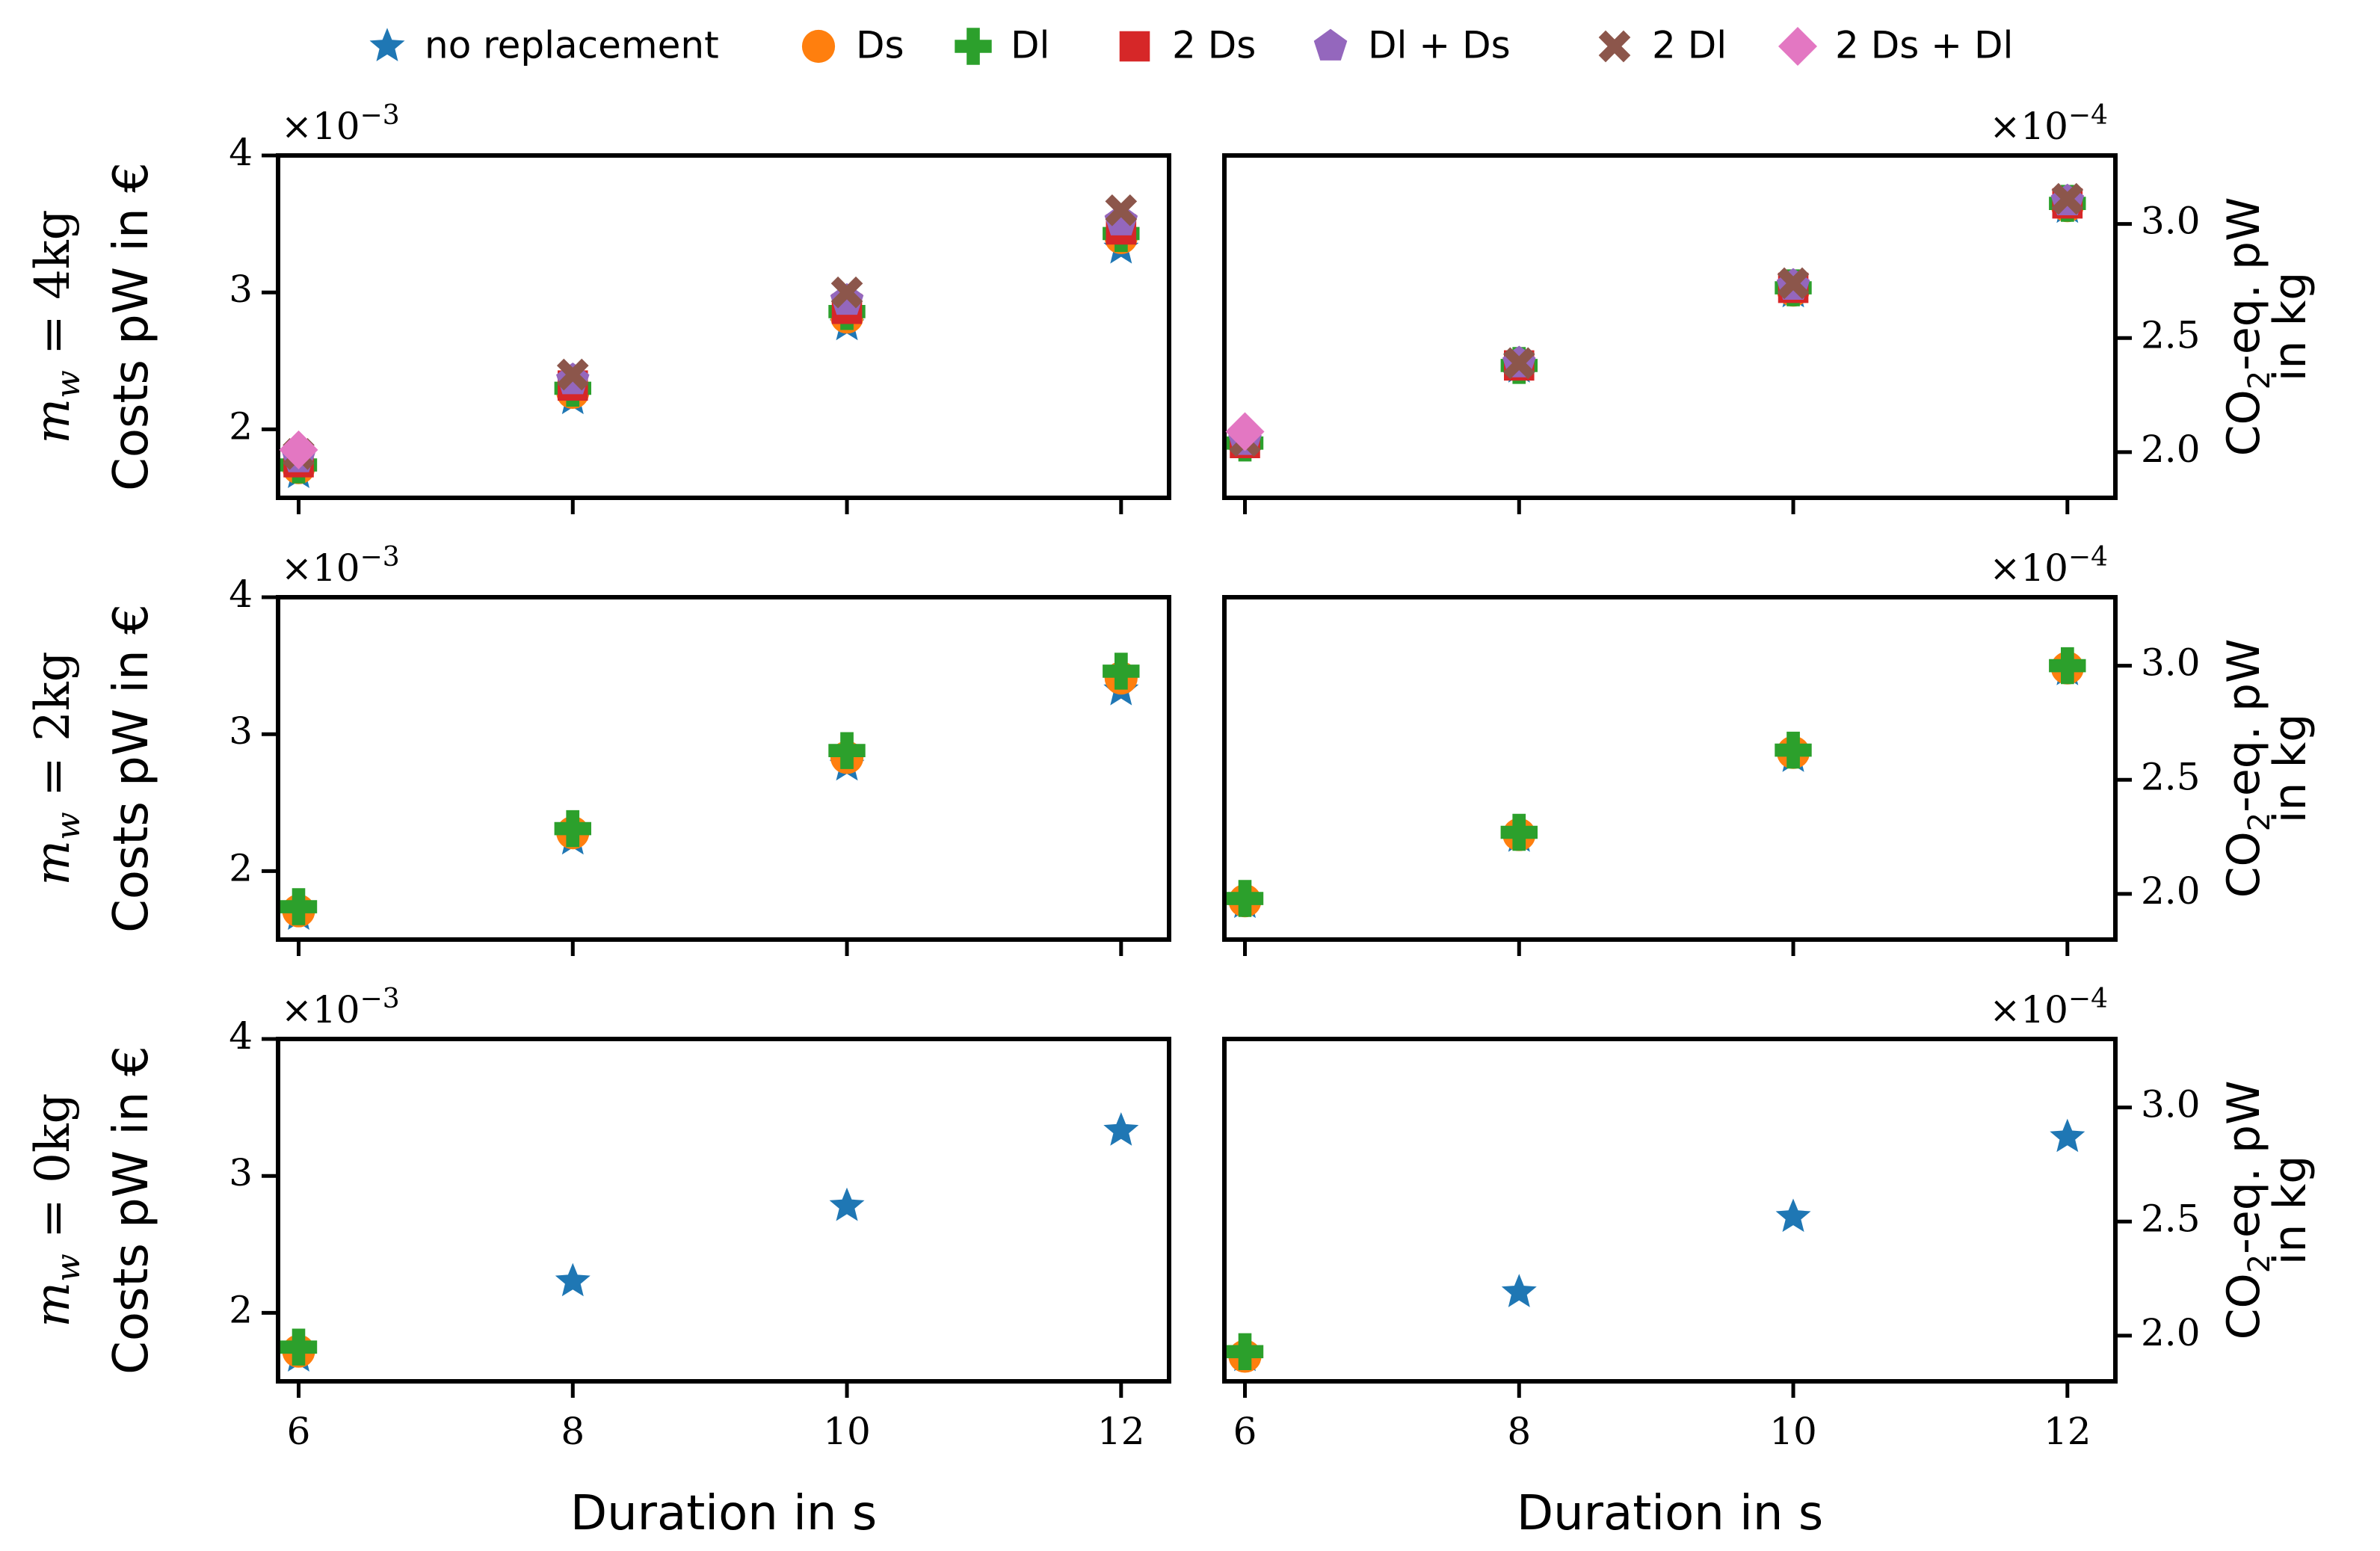  I want to click on x-tick-label: 8, so click(1519, 1432).